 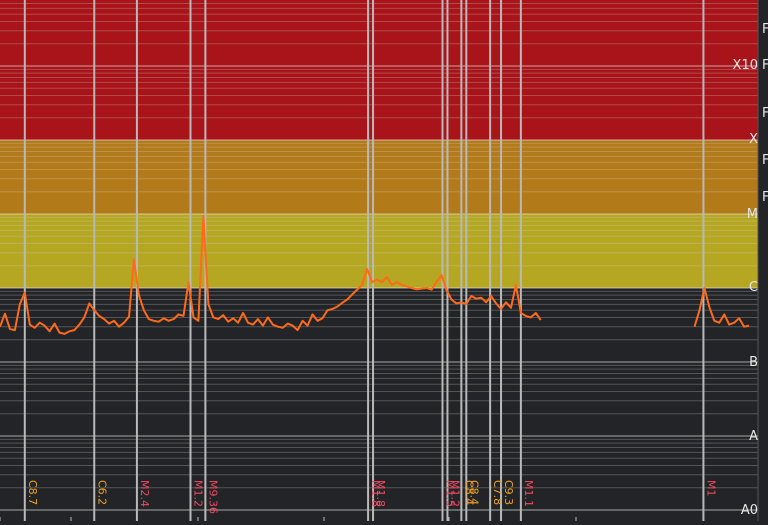 What do you see at coordinates (753, 287) in the screenshot?
I see `class-label-c: C` at bounding box center [753, 287].